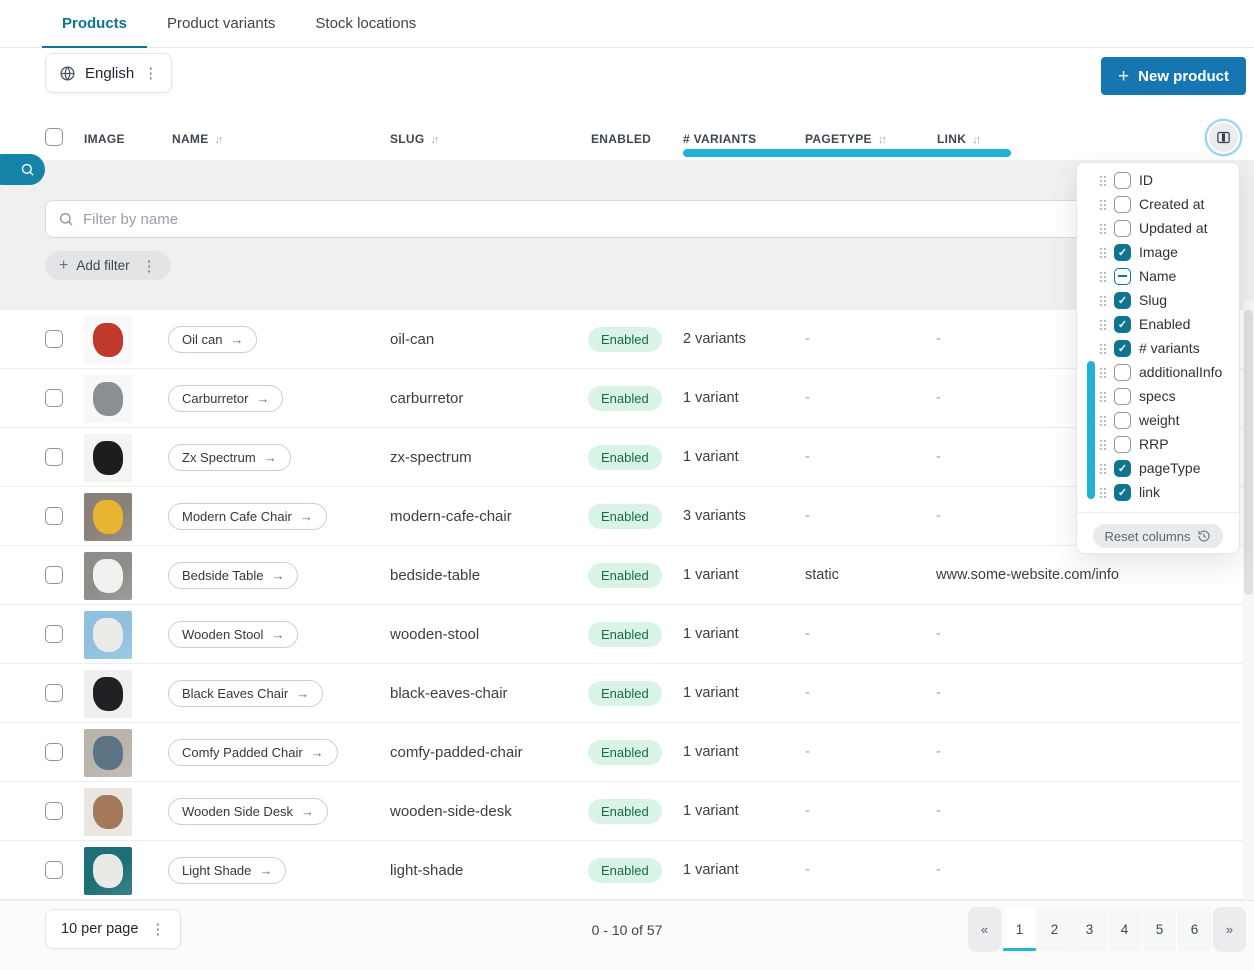 The width and height of the screenshot is (1254, 970). What do you see at coordinates (1158, 228) in the screenshot?
I see `column-picker-item: Updated at` at bounding box center [1158, 228].